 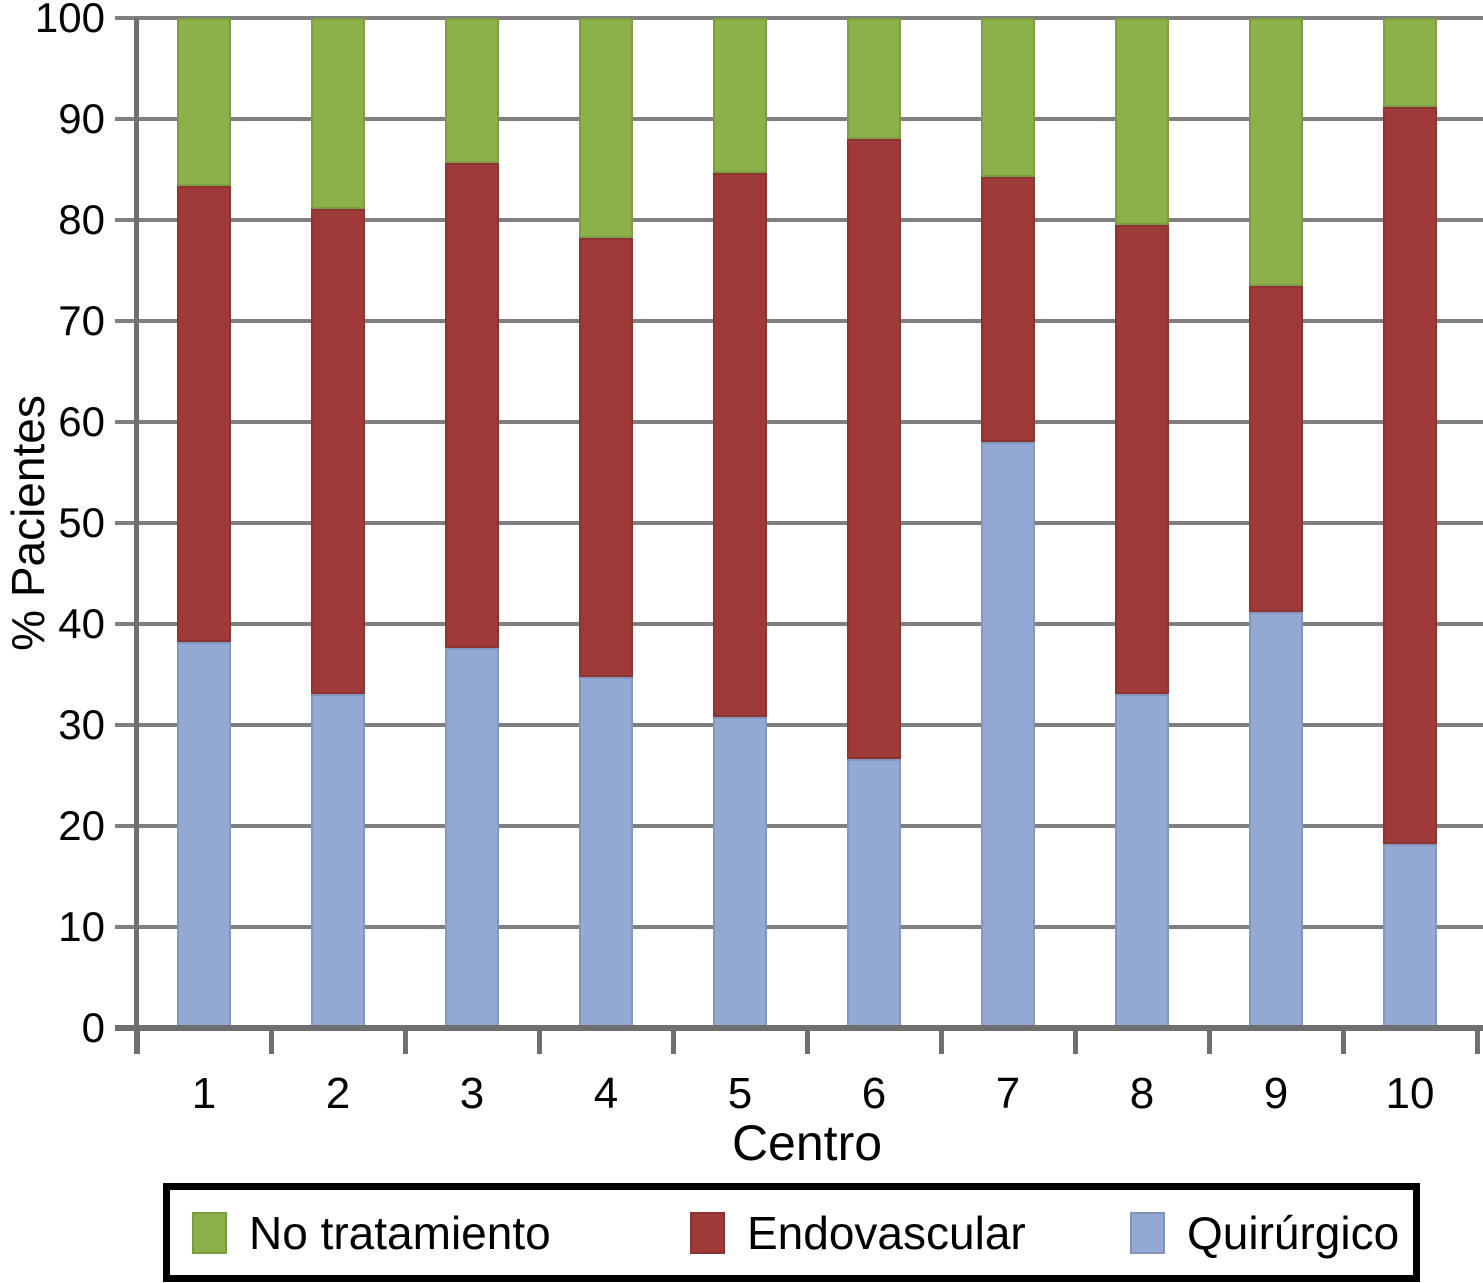 What do you see at coordinates (204, 835) in the screenshot?
I see `bar-1-segment-quir-rgico` at bounding box center [204, 835].